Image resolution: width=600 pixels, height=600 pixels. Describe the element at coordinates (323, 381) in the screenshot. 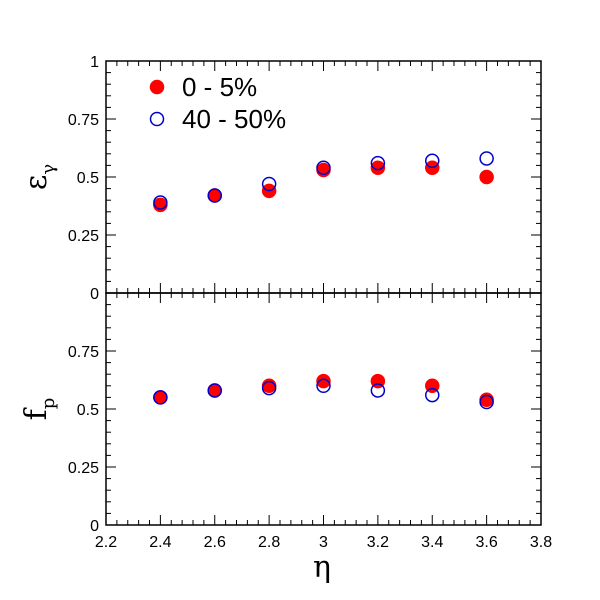

I see `bottom-point-central` at that location.